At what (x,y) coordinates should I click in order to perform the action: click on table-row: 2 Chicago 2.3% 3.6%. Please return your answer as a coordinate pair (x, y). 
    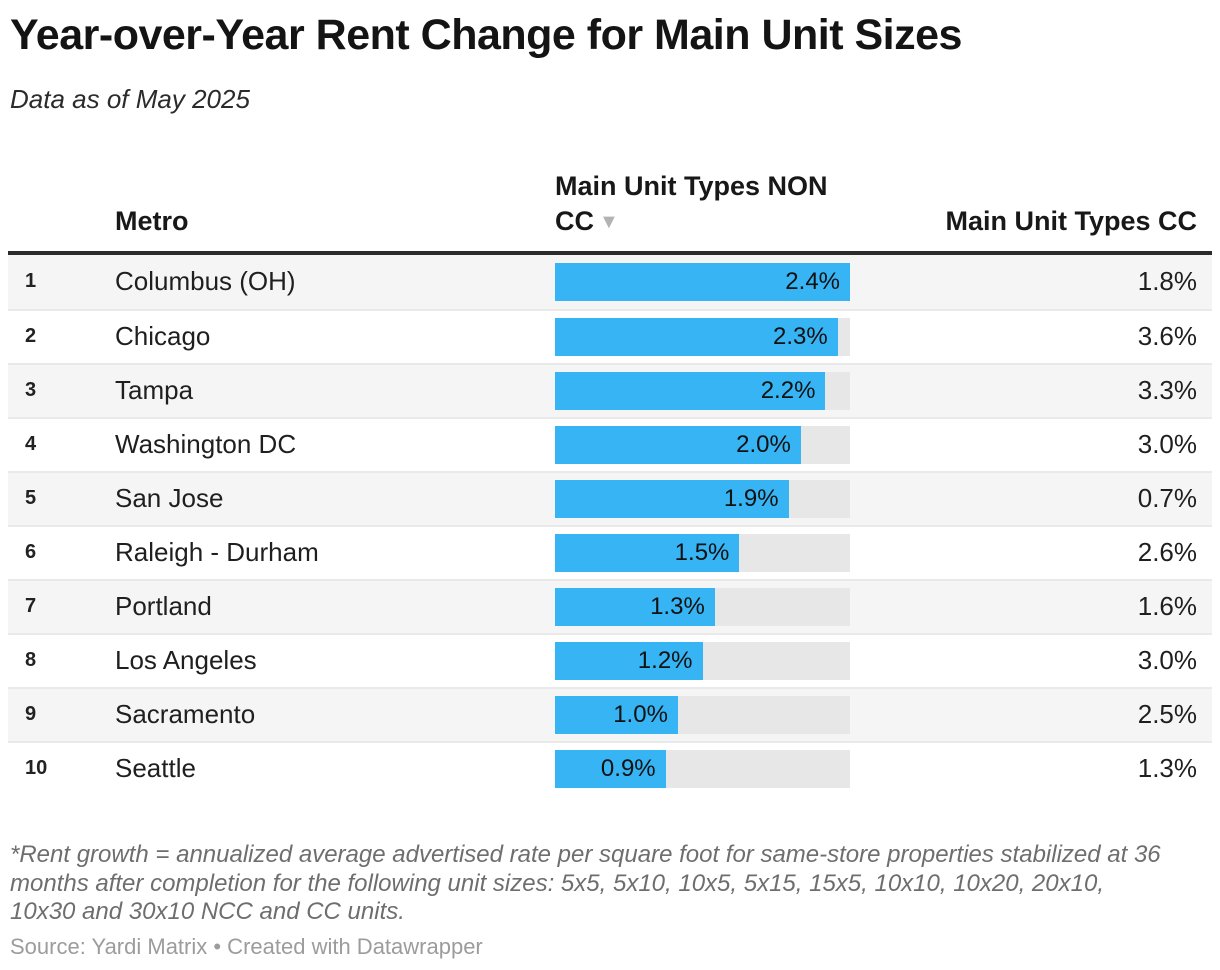
    Looking at the image, I should click on (610, 335).